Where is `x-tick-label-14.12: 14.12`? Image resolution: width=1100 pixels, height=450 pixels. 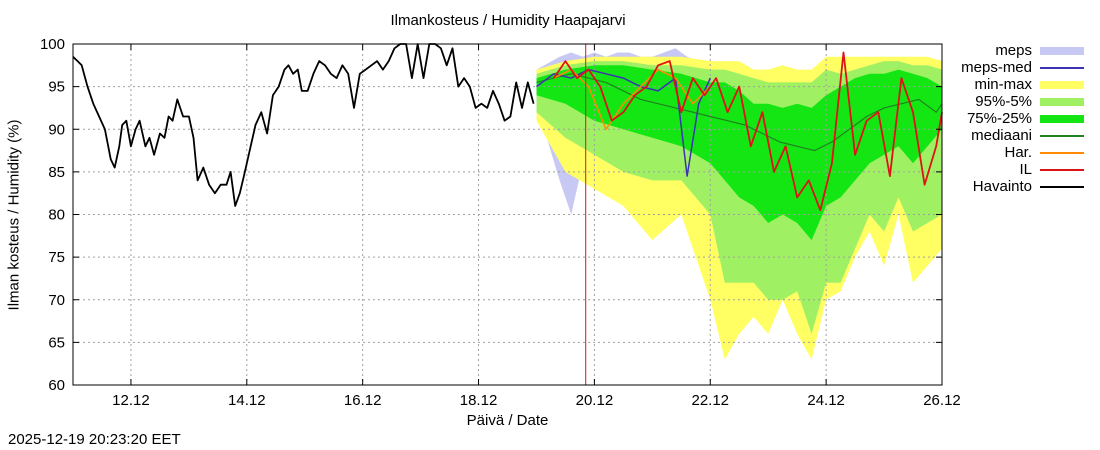 x-tick-label-14.12: 14.12 is located at coordinates (247, 400).